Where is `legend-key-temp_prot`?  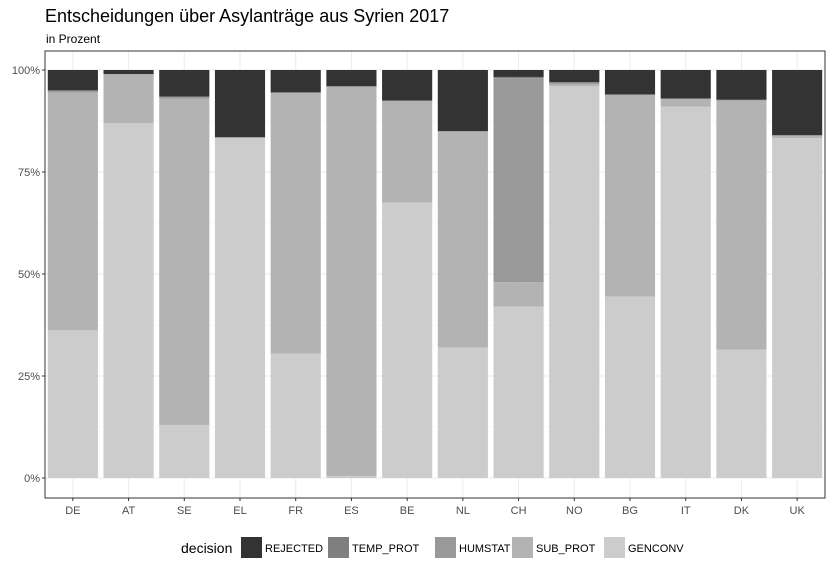 legend-key-temp_prot is located at coordinates (338, 547).